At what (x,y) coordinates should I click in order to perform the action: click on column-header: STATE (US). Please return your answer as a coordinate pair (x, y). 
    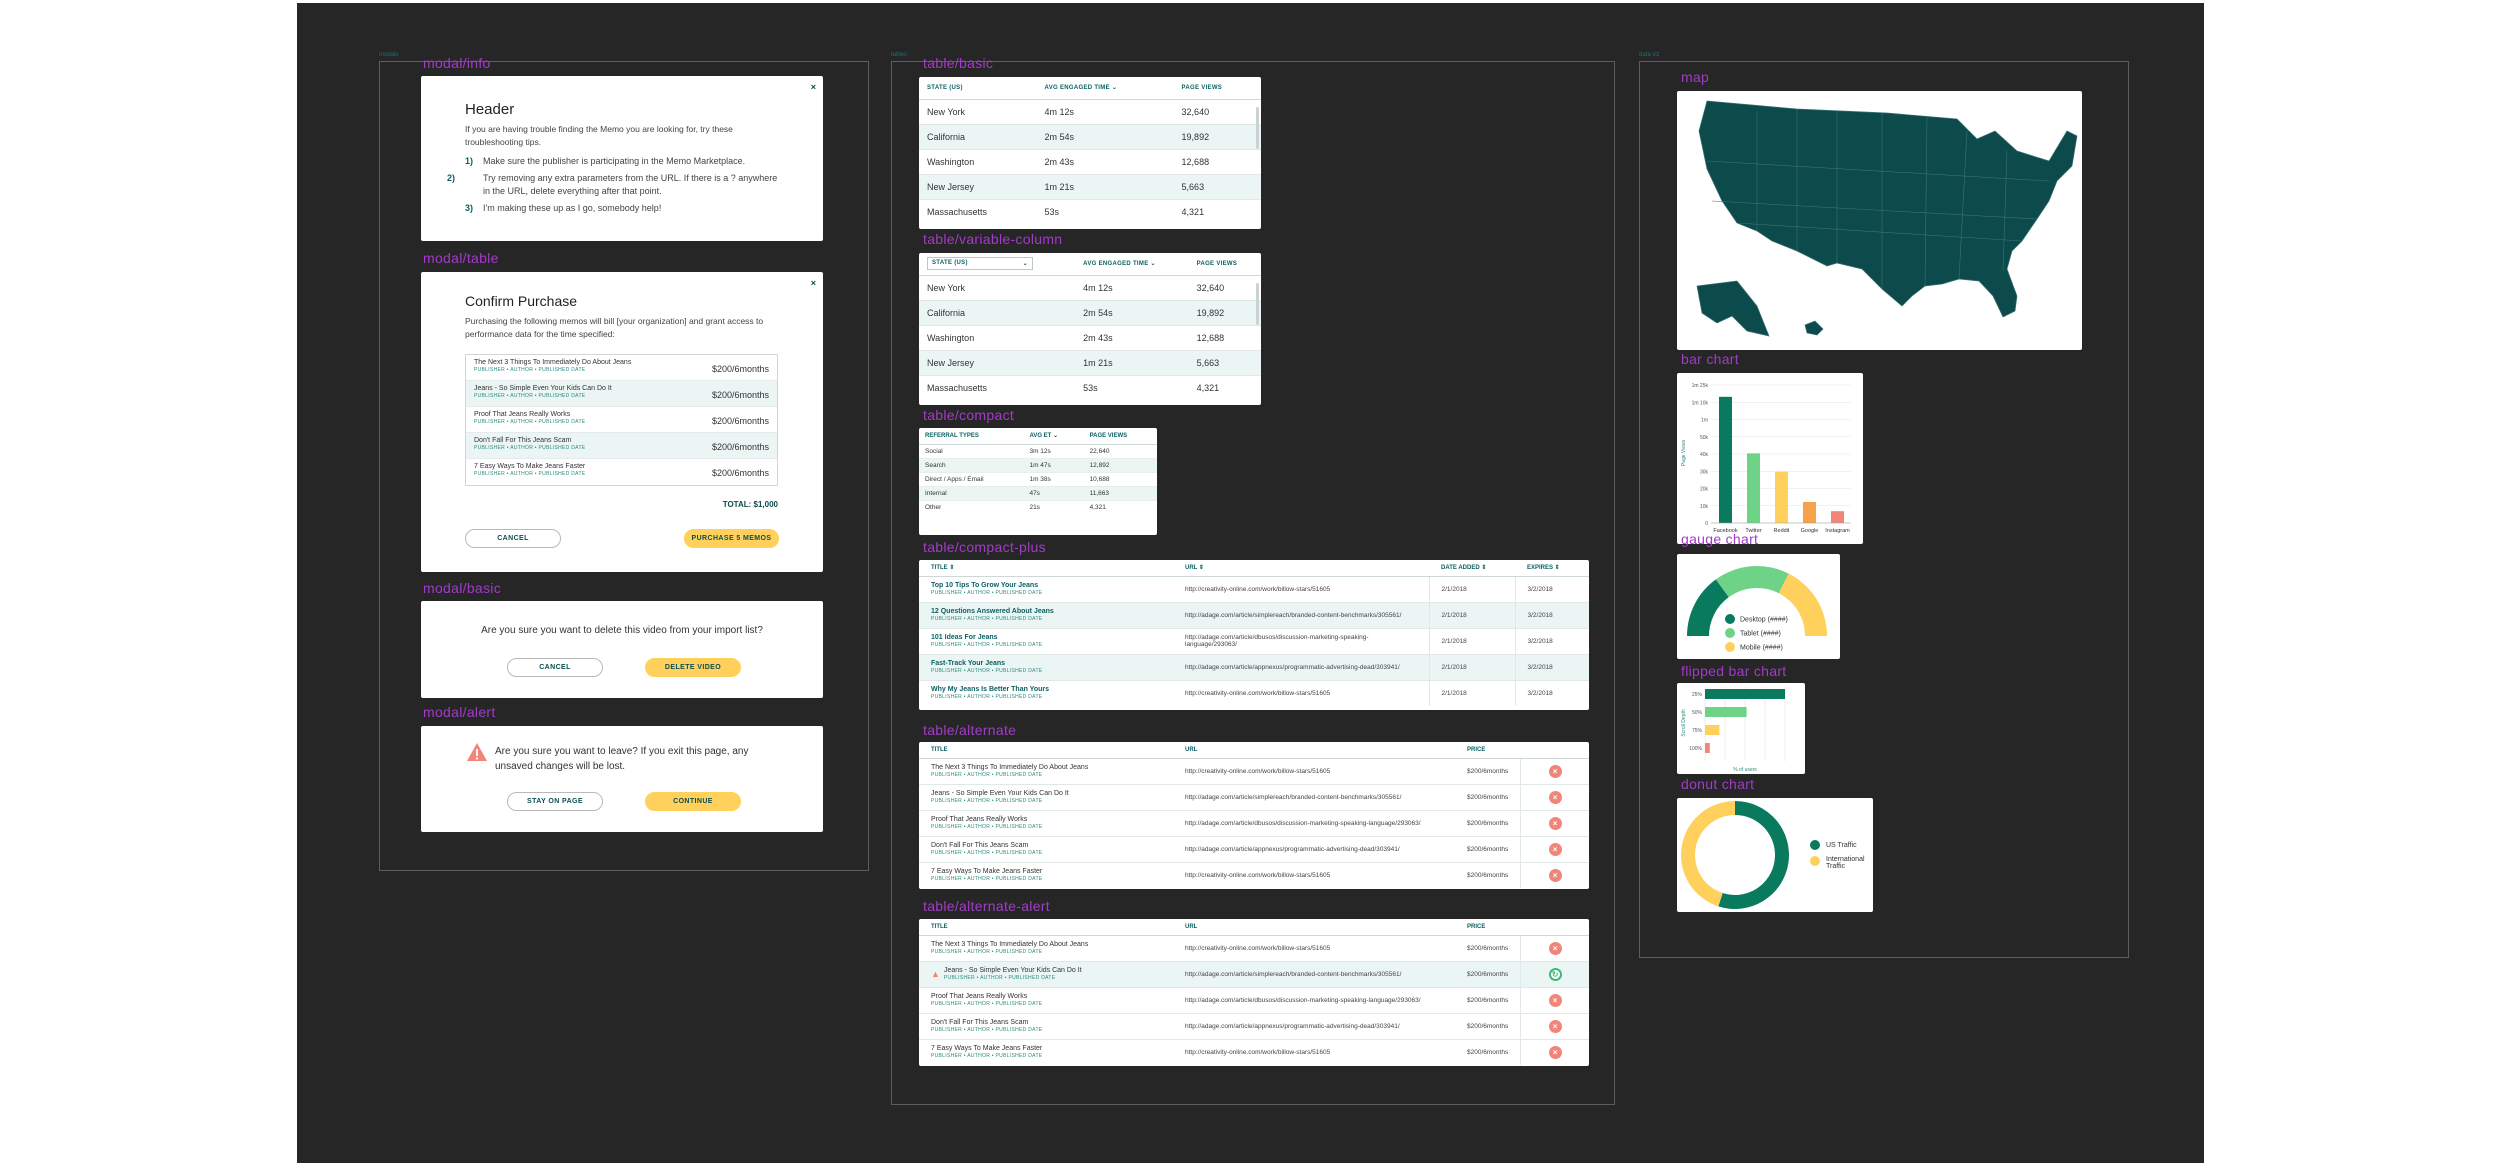
    Looking at the image, I should click on (978, 88).